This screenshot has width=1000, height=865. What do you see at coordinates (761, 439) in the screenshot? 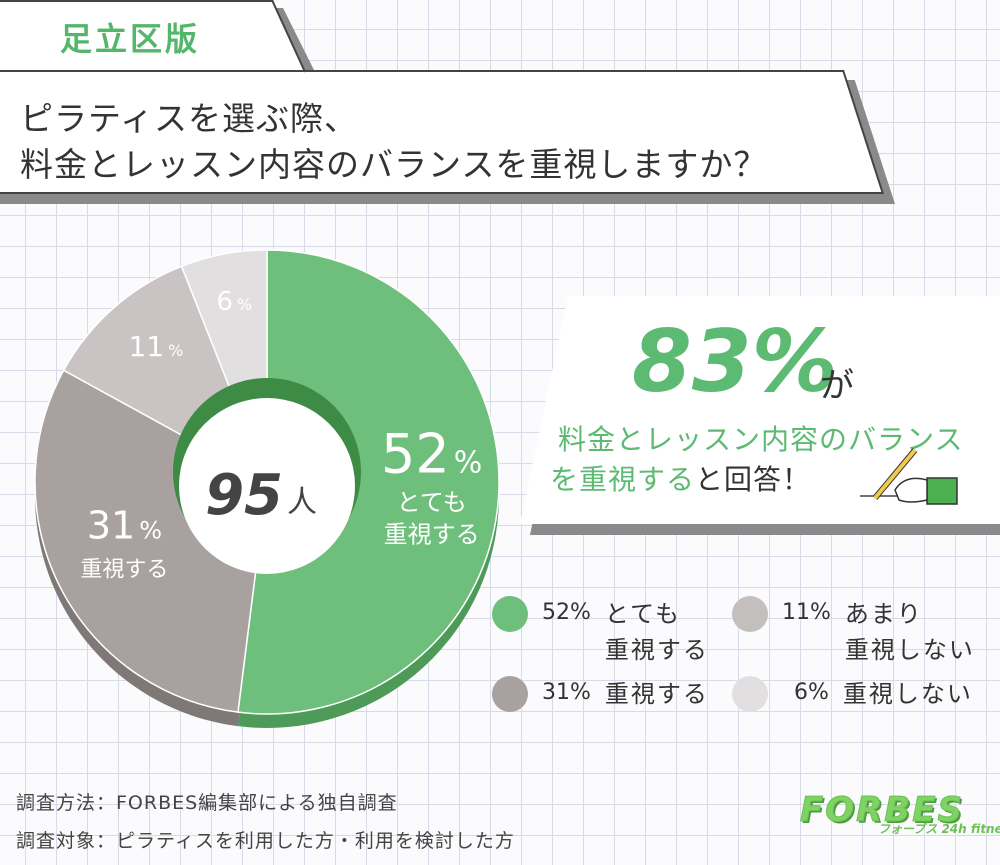
I see `callout-line-1: 料金とレッスン内容のバランス` at bounding box center [761, 439].